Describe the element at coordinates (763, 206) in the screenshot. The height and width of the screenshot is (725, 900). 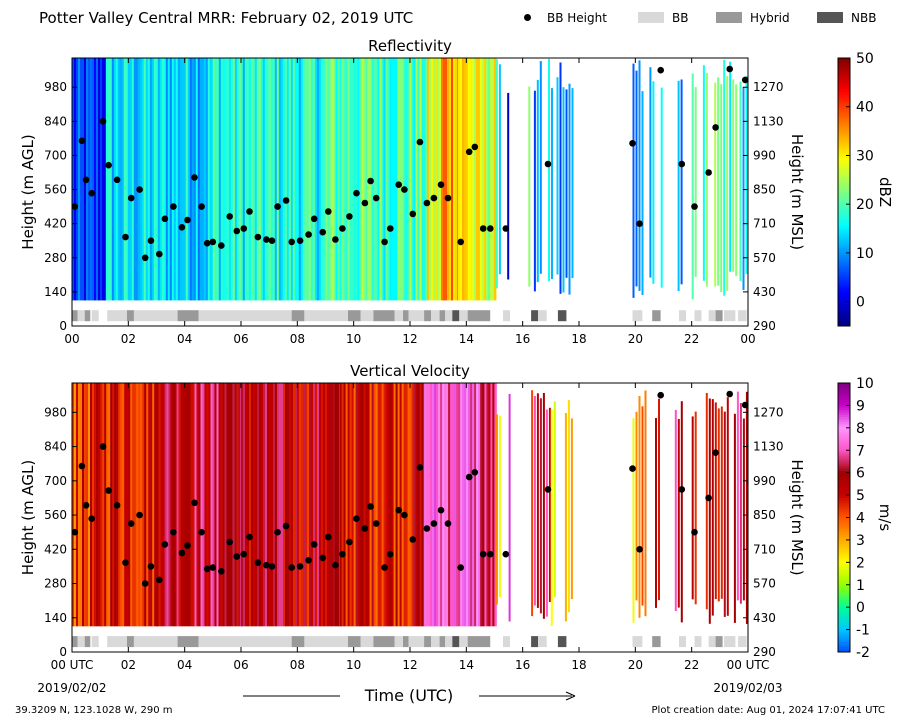
I see `y2-axis: 290 430 570 710 850 990 1130 1270` at that location.